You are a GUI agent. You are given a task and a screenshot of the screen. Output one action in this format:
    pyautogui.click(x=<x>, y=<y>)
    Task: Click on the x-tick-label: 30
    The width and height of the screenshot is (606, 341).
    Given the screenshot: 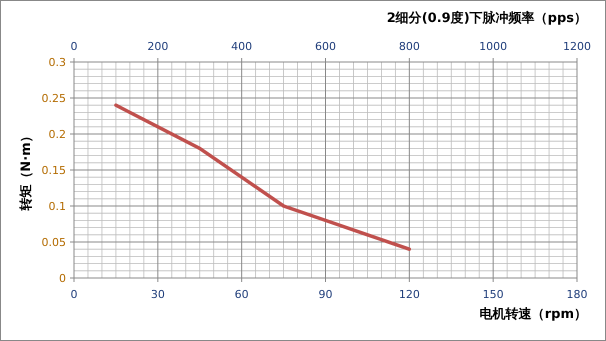 What is the action you would take?
    pyautogui.click(x=157, y=294)
    